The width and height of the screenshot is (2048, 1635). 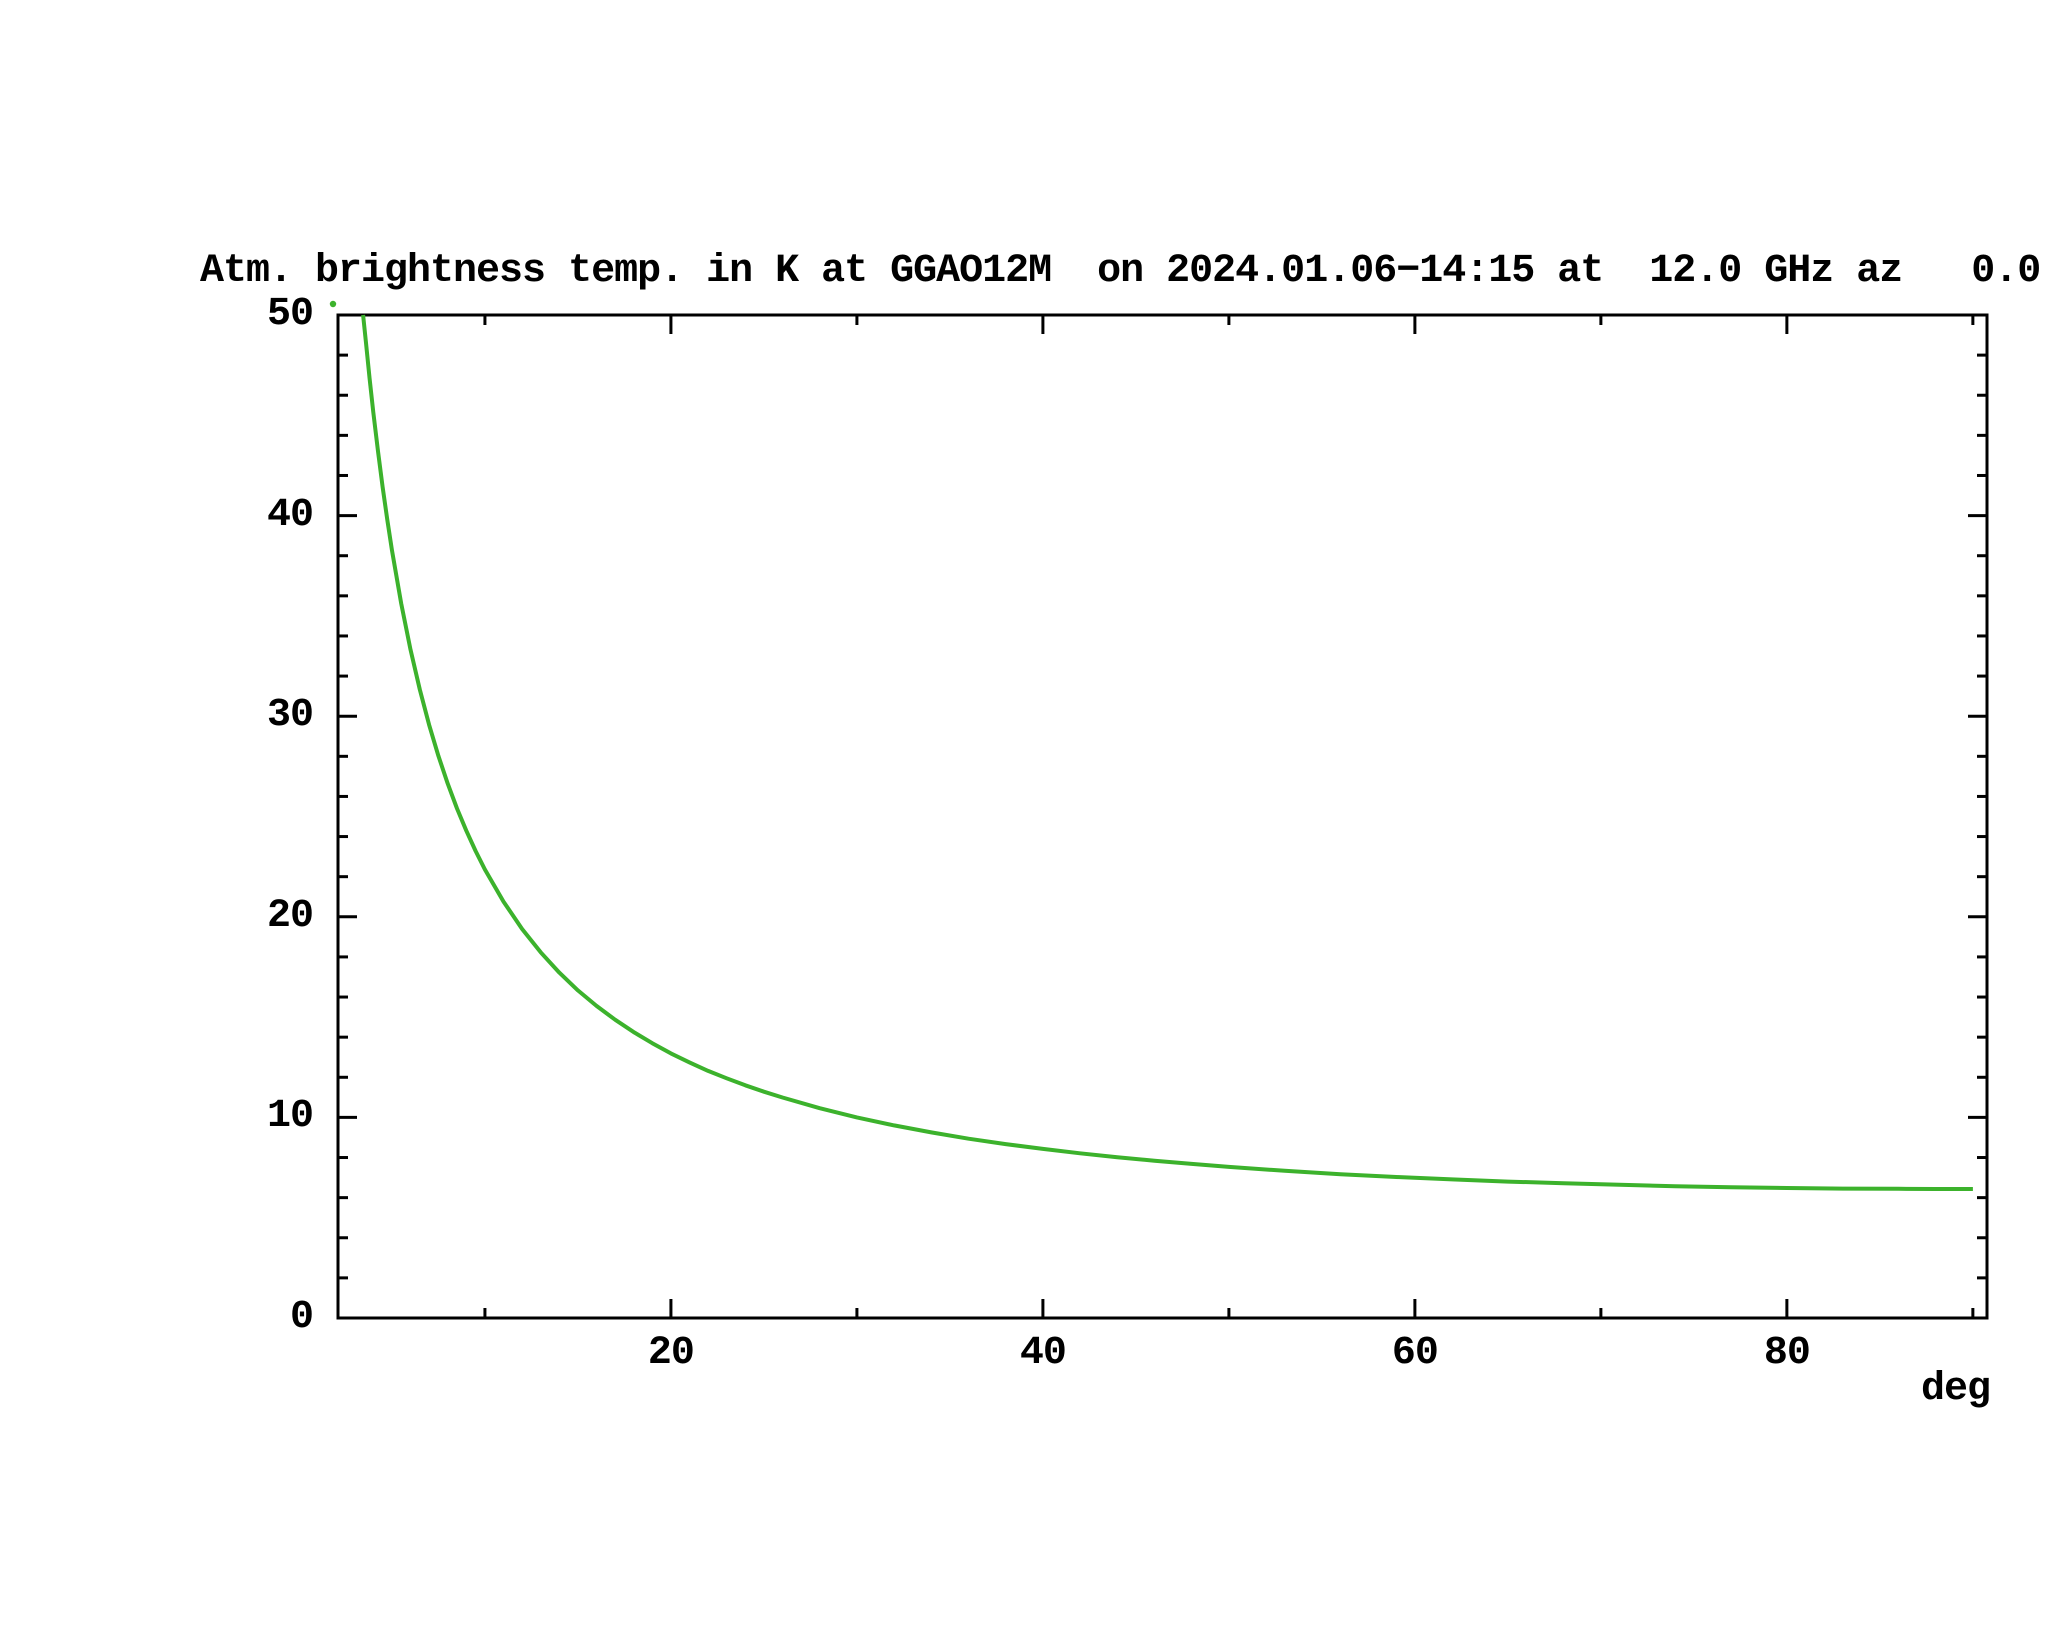 What do you see at coordinates (290, 314) in the screenshot?
I see `y-tick-label: 50` at bounding box center [290, 314].